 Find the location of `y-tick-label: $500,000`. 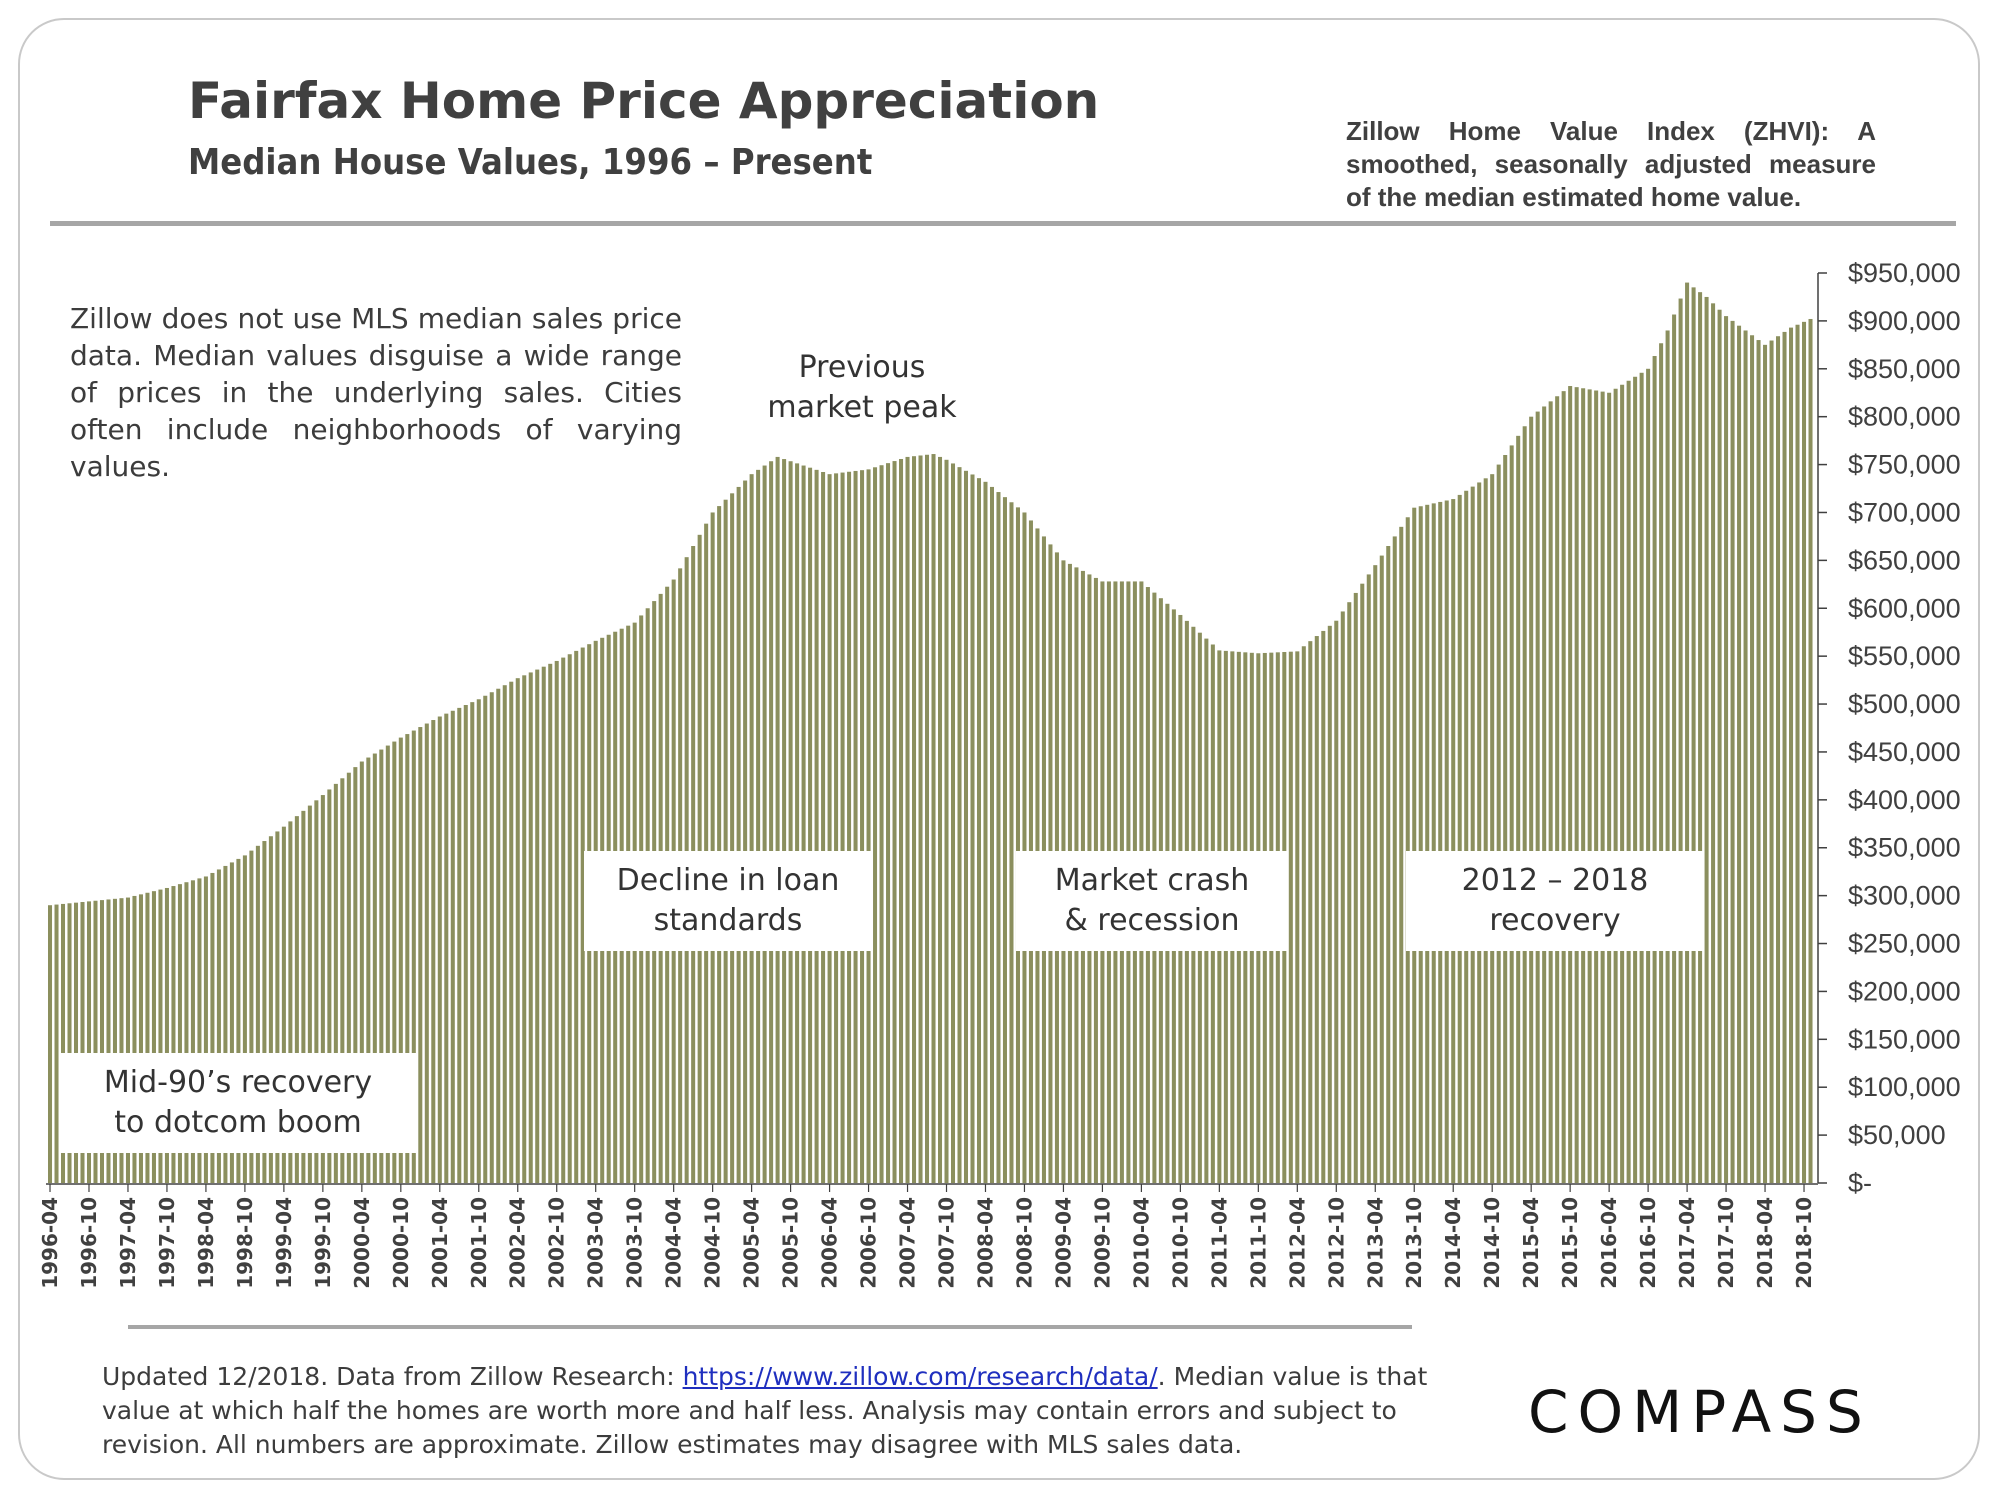

y-tick-label: $500,000 is located at coordinates (1904, 704).